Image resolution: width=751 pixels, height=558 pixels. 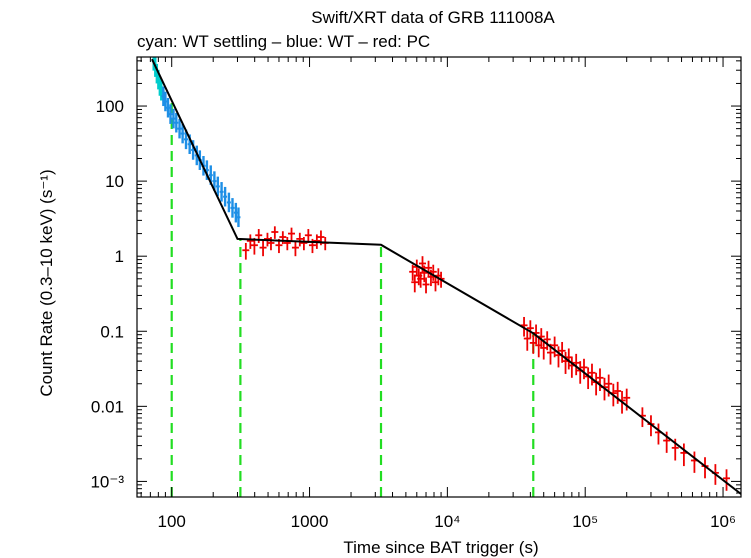 I want to click on x-tick-label: 10⁶, so click(x=723, y=521).